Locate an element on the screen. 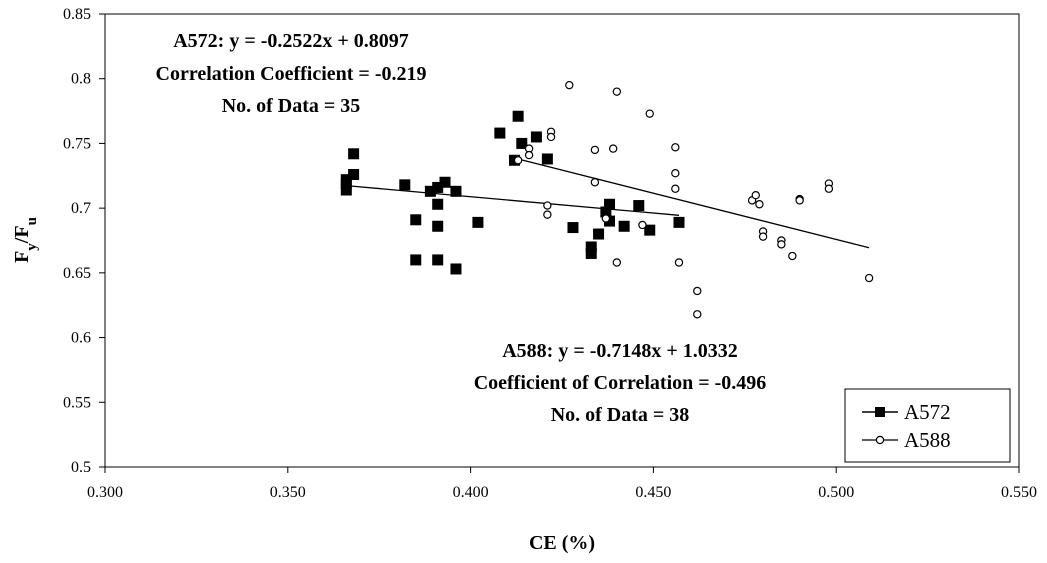 This screenshot has width=1047, height=563. a588-annotation-line-2: Coefficient of Correlation = -0.496 is located at coordinates (620, 383).